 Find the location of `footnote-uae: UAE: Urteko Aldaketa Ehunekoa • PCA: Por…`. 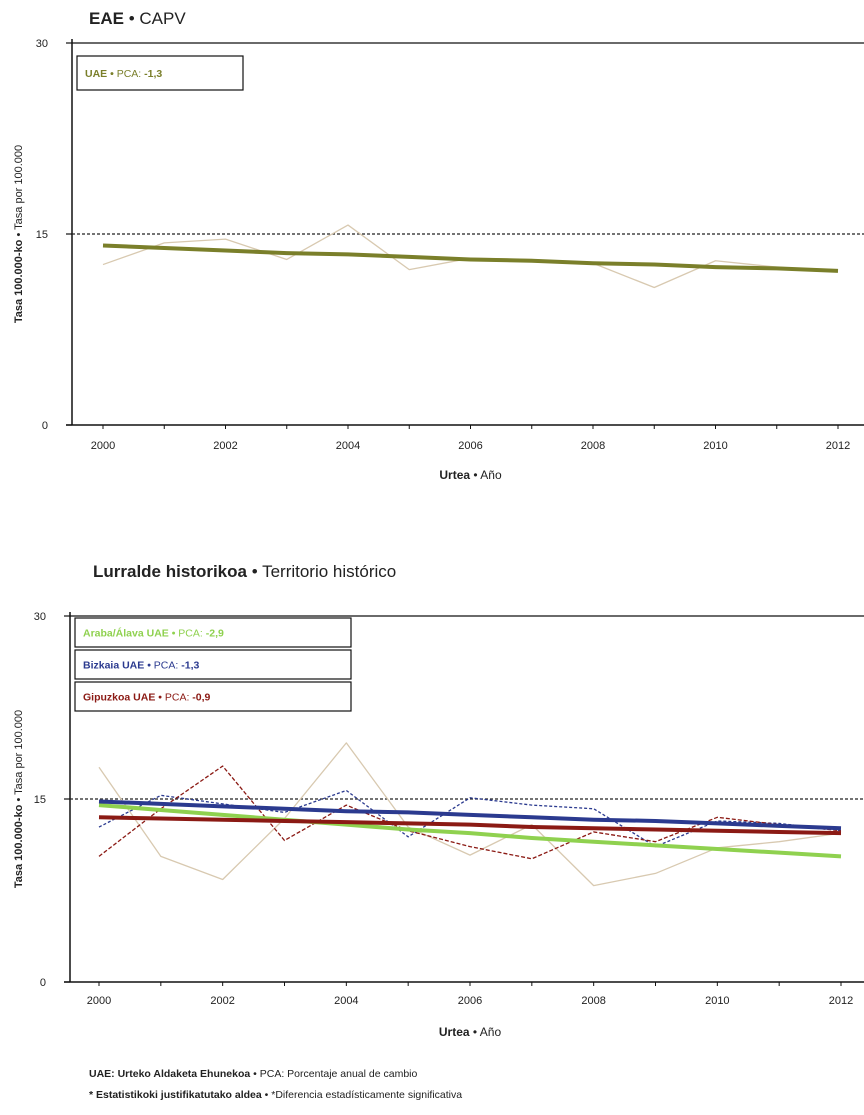

footnote-uae: UAE: Urteko Aldaketa Ehunekoa • PCA: Por… is located at coordinates (253, 1074).